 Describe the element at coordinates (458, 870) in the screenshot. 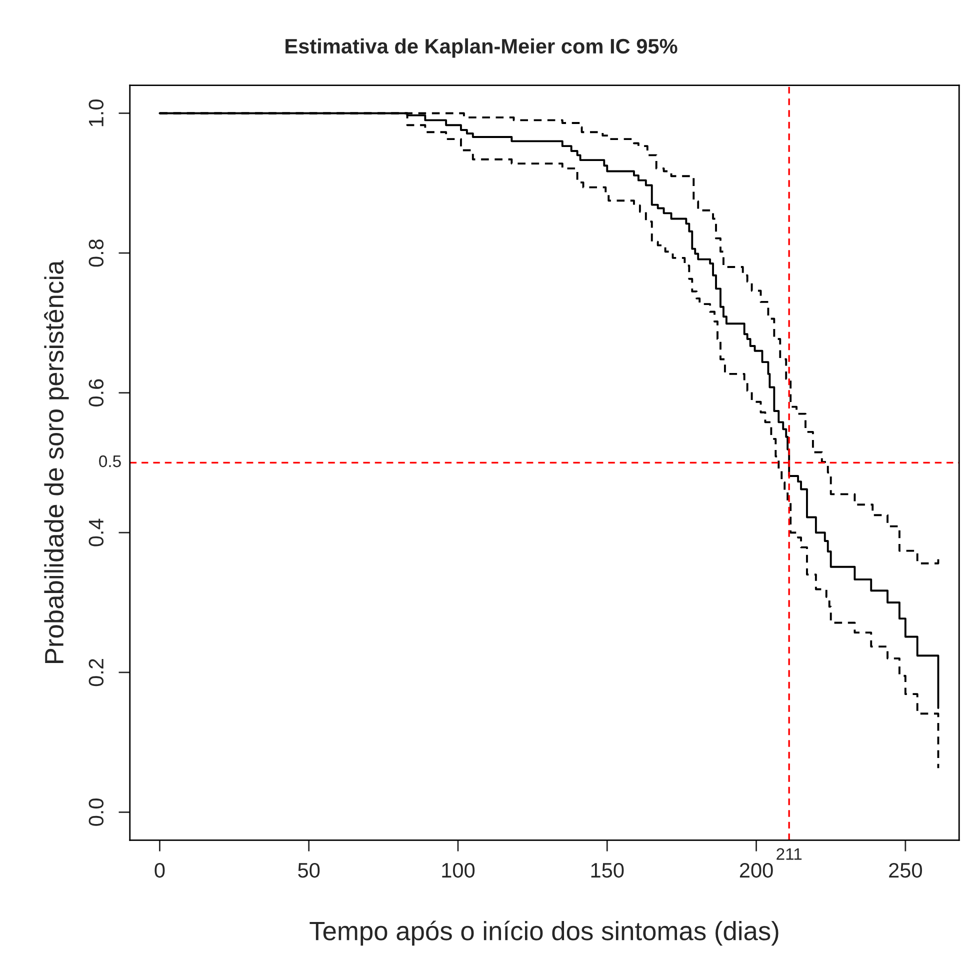

I see `x-tick-label: 100` at that location.